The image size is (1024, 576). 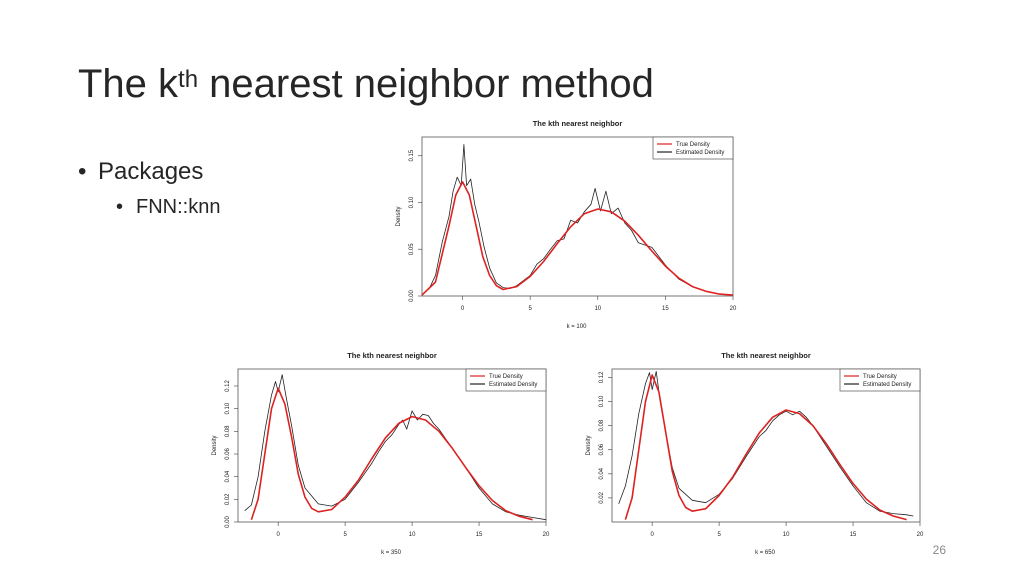 I want to click on bullet-packages: Packages, so click(x=149, y=172).